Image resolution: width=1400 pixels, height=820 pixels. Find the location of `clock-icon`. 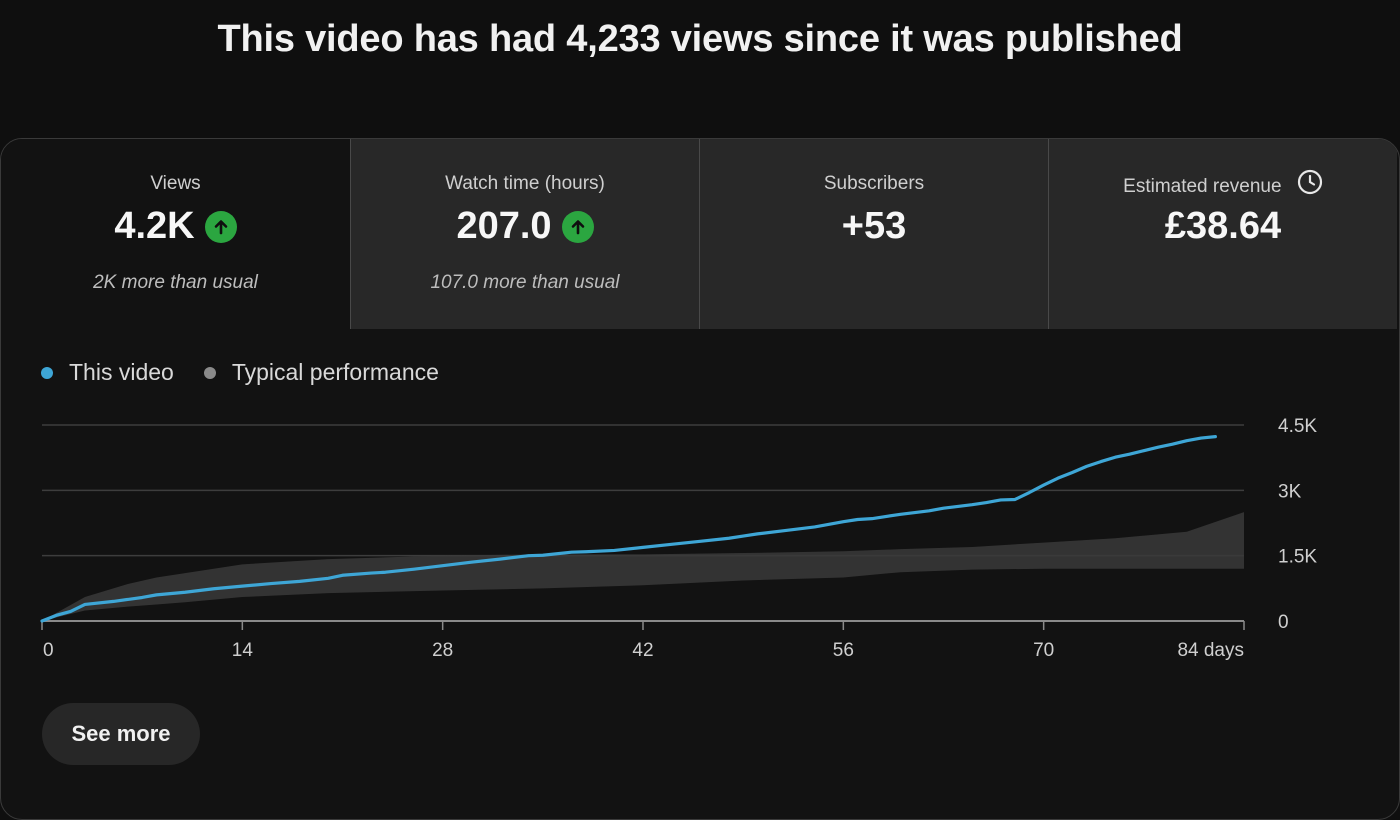

clock-icon is located at coordinates (1310, 185).